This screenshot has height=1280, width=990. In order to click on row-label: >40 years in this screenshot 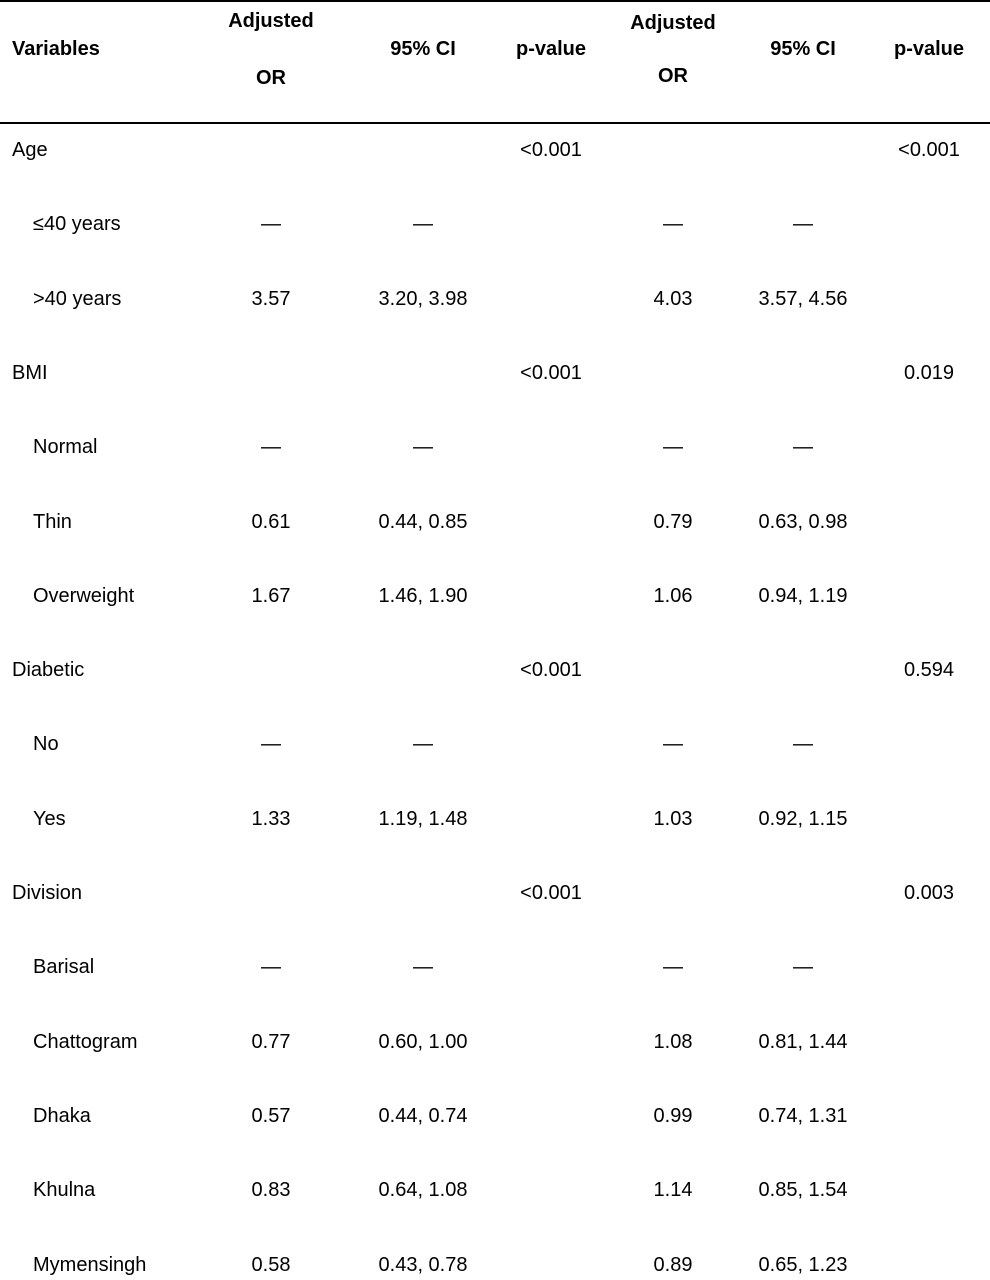, I will do `click(77, 299)`.